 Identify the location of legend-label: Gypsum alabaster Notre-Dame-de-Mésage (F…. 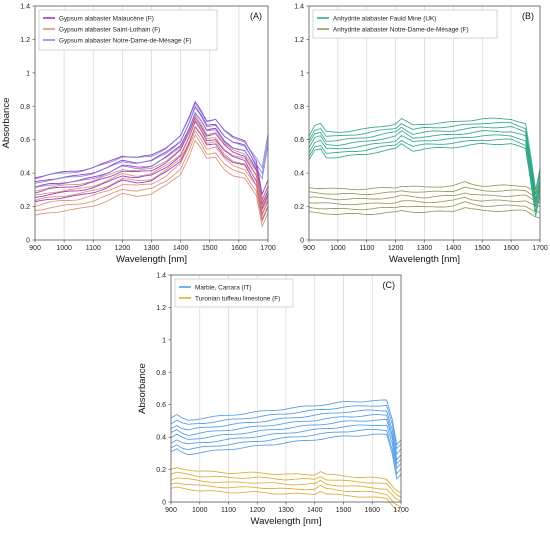
(125, 40).